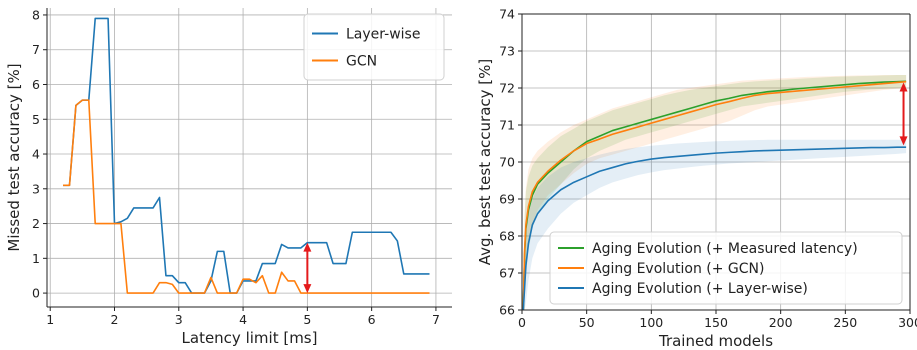 This screenshot has width=917, height=350. I want to click on x-tick-label: 150, so click(716, 322).